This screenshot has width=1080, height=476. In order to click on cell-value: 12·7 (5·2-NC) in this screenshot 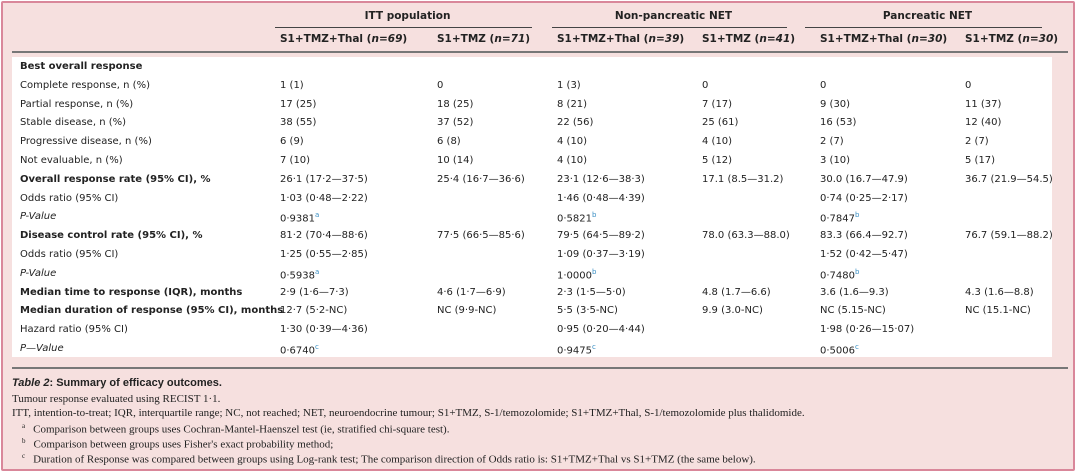, I will do `click(314, 311)`.